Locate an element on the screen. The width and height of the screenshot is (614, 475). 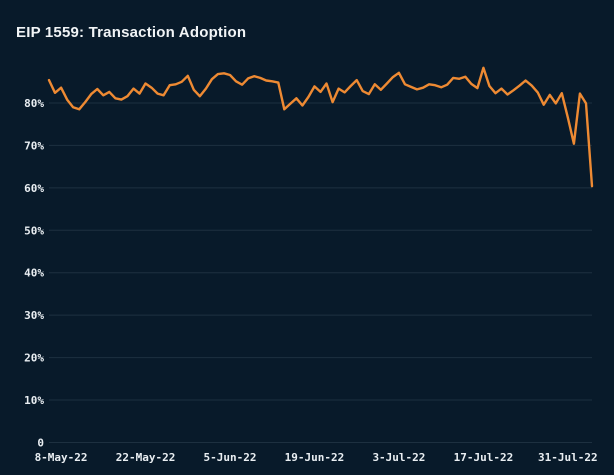
y-tick-label: 30% is located at coordinates (34, 315).